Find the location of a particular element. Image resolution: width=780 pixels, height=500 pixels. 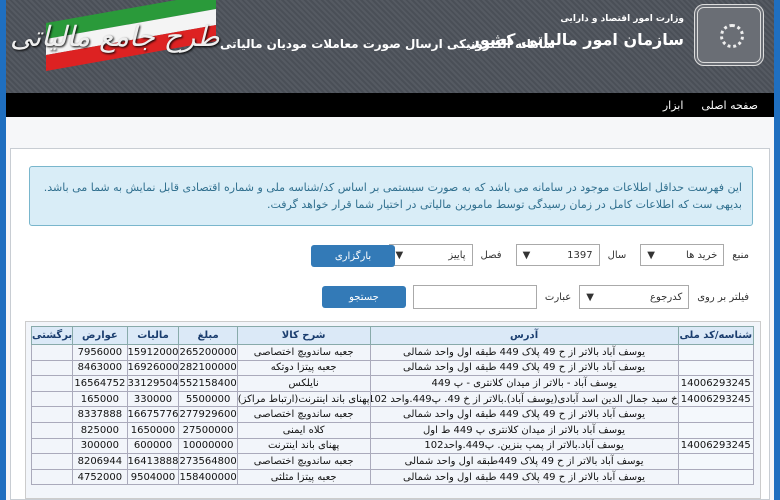

source-label: منبع is located at coordinates (740, 255).